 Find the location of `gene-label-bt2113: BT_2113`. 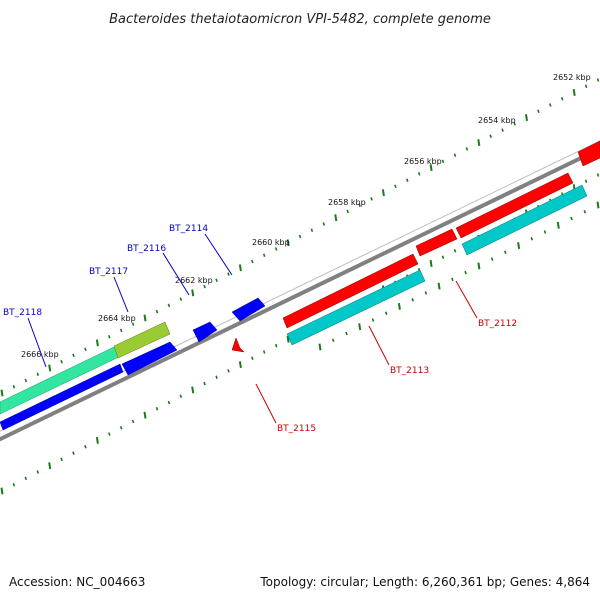

gene-label-bt2113: BT_2113 is located at coordinates (409, 371).